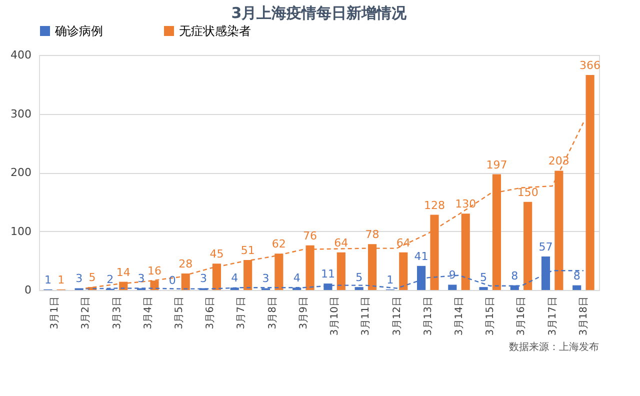 The height and width of the screenshot is (396, 640). Describe the element at coordinates (335, 316) in the screenshot. I see `x-tick-label: 3月10日` at that location.